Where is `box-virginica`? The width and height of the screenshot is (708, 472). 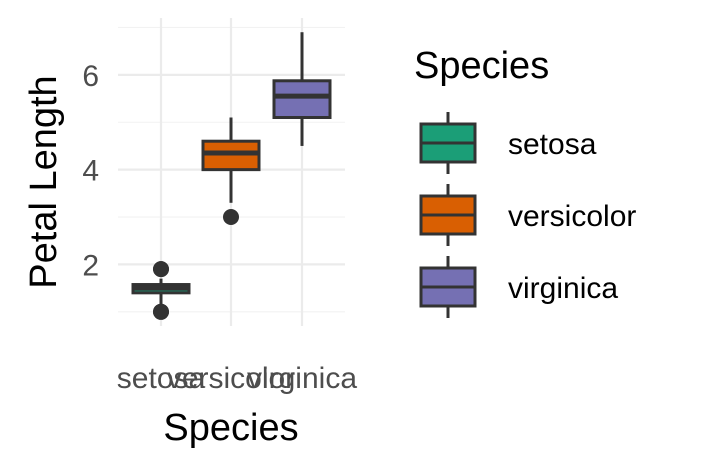 box-virginica is located at coordinates (302, 89).